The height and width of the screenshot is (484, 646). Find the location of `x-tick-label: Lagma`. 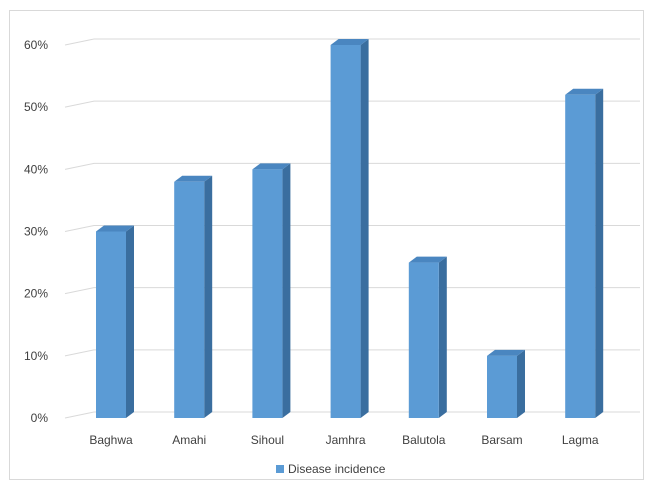

x-tick-label: Lagma is located at coordinates (580, 440).